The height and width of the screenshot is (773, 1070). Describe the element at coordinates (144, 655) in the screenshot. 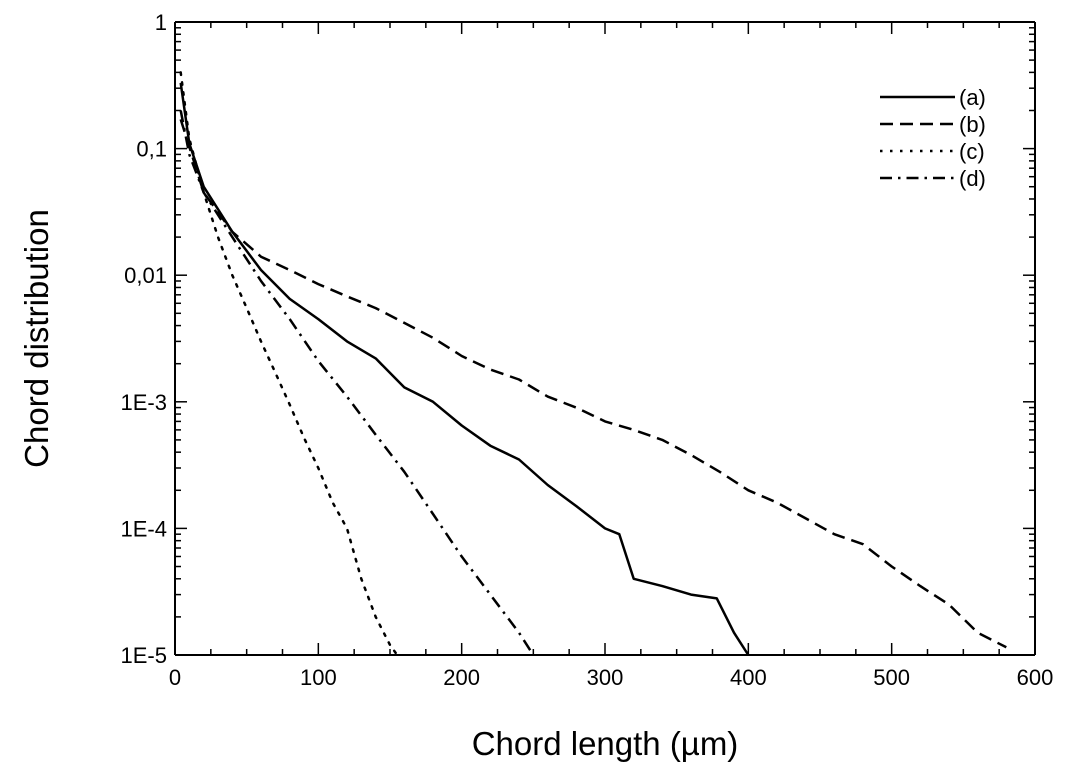

I see `y-tick-label: 1E-5` at that location.